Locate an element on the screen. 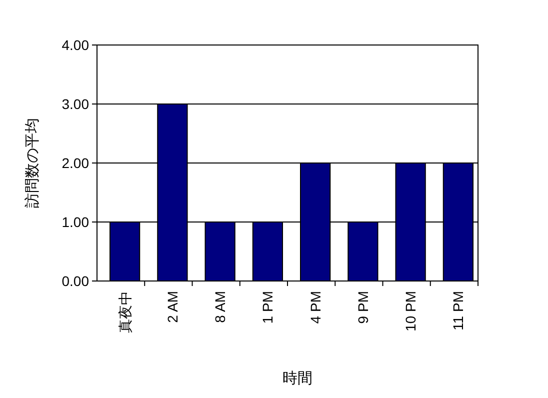 This screenshot has width=548, height=398. x-tick-label: 9 PM is located at coordinates (362, 307).